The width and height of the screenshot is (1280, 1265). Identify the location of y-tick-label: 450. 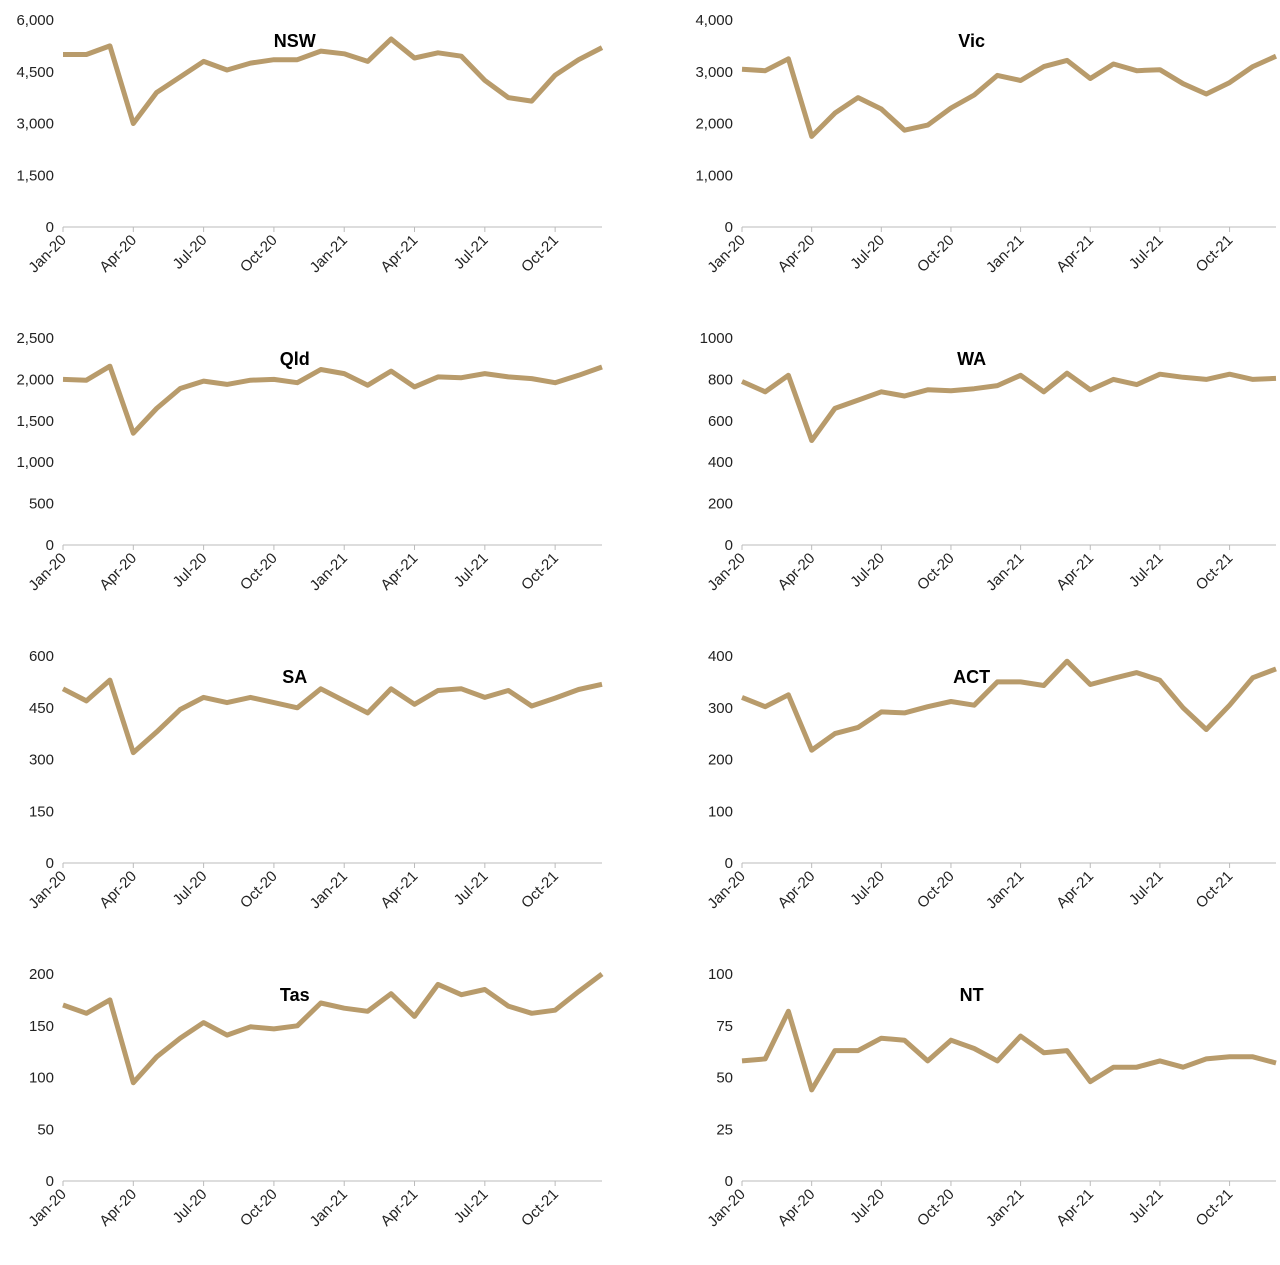
(41, 708).